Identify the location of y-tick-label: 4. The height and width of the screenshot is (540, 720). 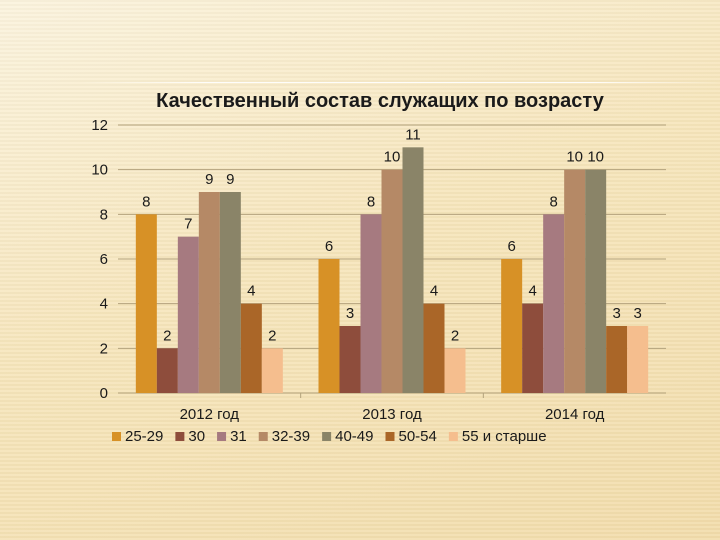
(104, 304).